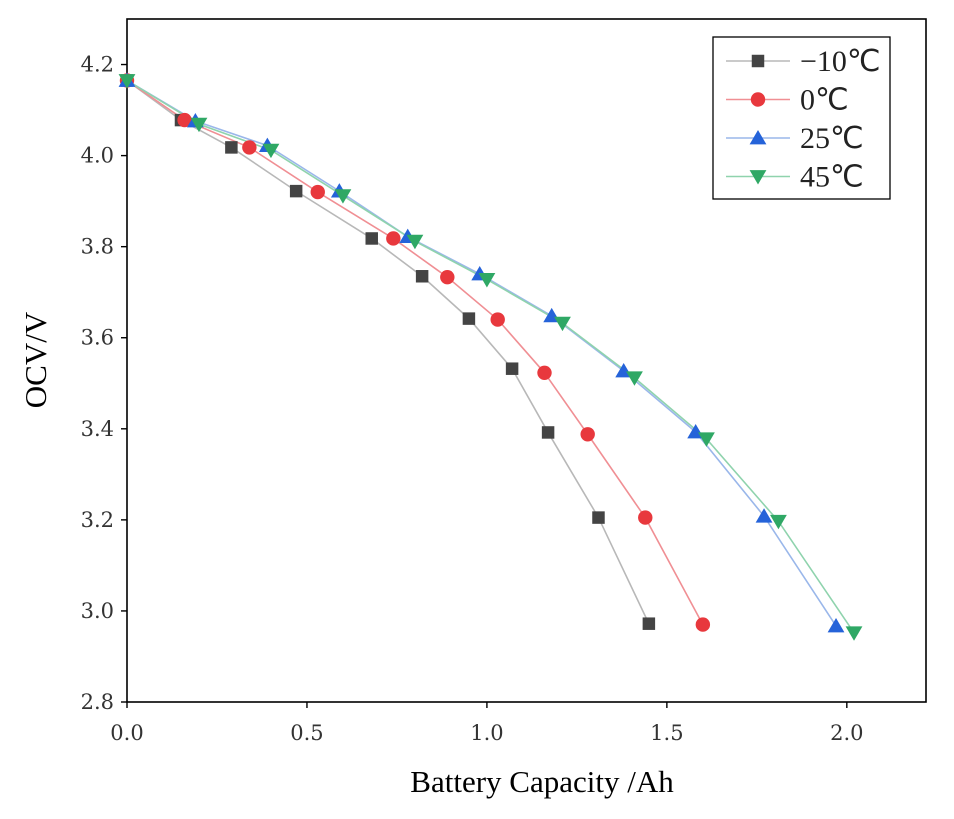  I want to click on x-tick-label: 0.5, so click(306, 733).